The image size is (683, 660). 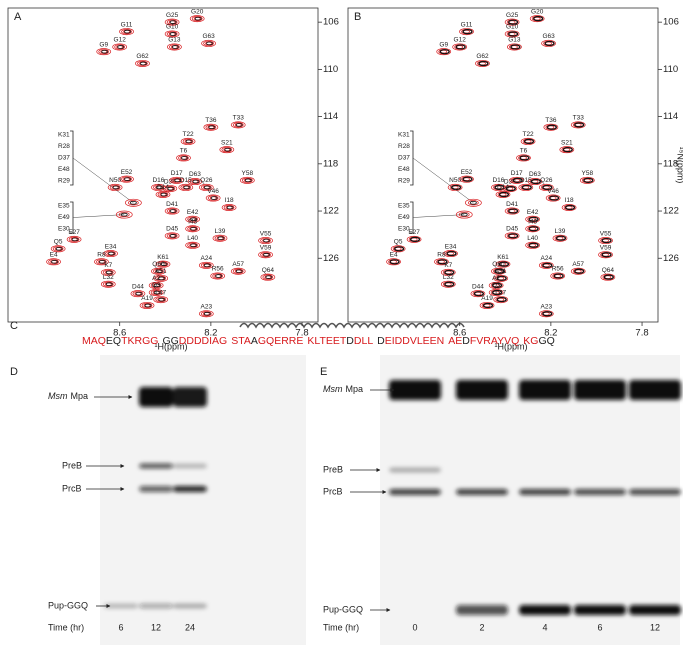 I want to click on peak-label: D15, so click(x=526, y=180).